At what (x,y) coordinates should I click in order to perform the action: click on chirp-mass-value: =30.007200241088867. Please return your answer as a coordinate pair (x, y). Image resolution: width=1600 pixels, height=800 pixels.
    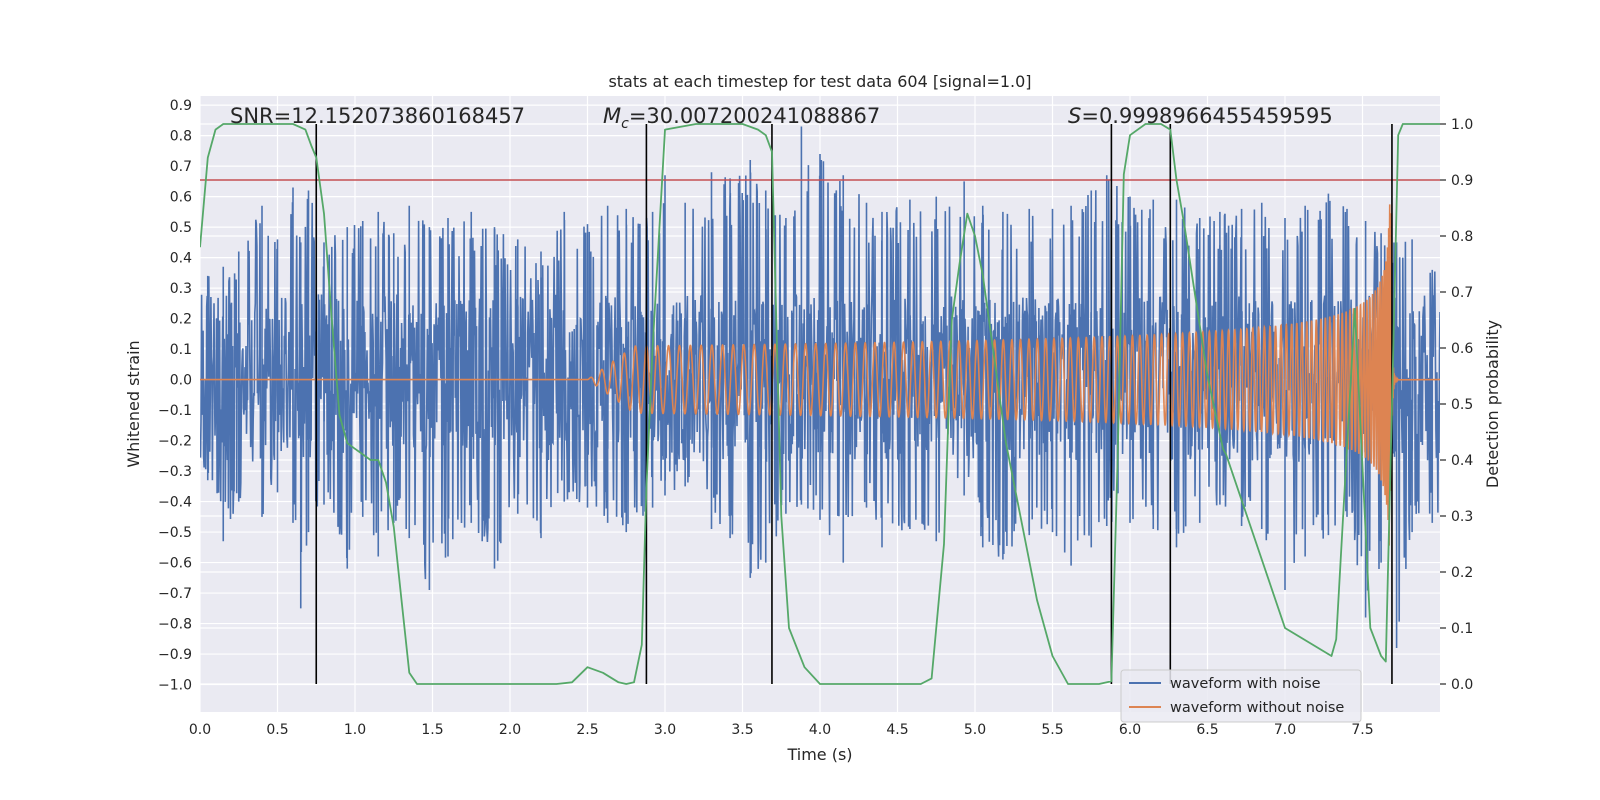
    Looking at the image, I should click on (754, 116).